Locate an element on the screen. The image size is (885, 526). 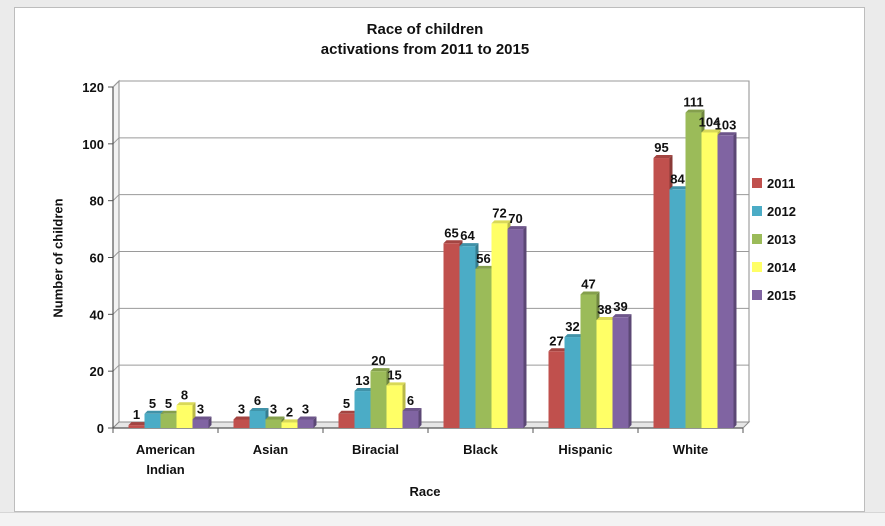
legend-label: 2011 is located at coordinates (781, 183).